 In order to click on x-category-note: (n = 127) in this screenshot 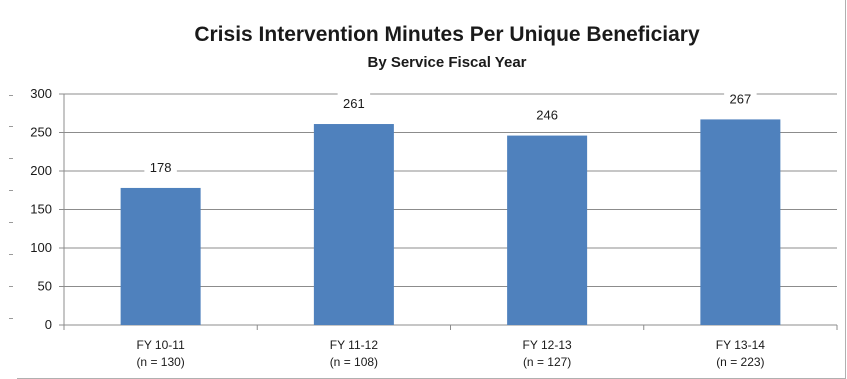, I will do `click(547, 362)`.